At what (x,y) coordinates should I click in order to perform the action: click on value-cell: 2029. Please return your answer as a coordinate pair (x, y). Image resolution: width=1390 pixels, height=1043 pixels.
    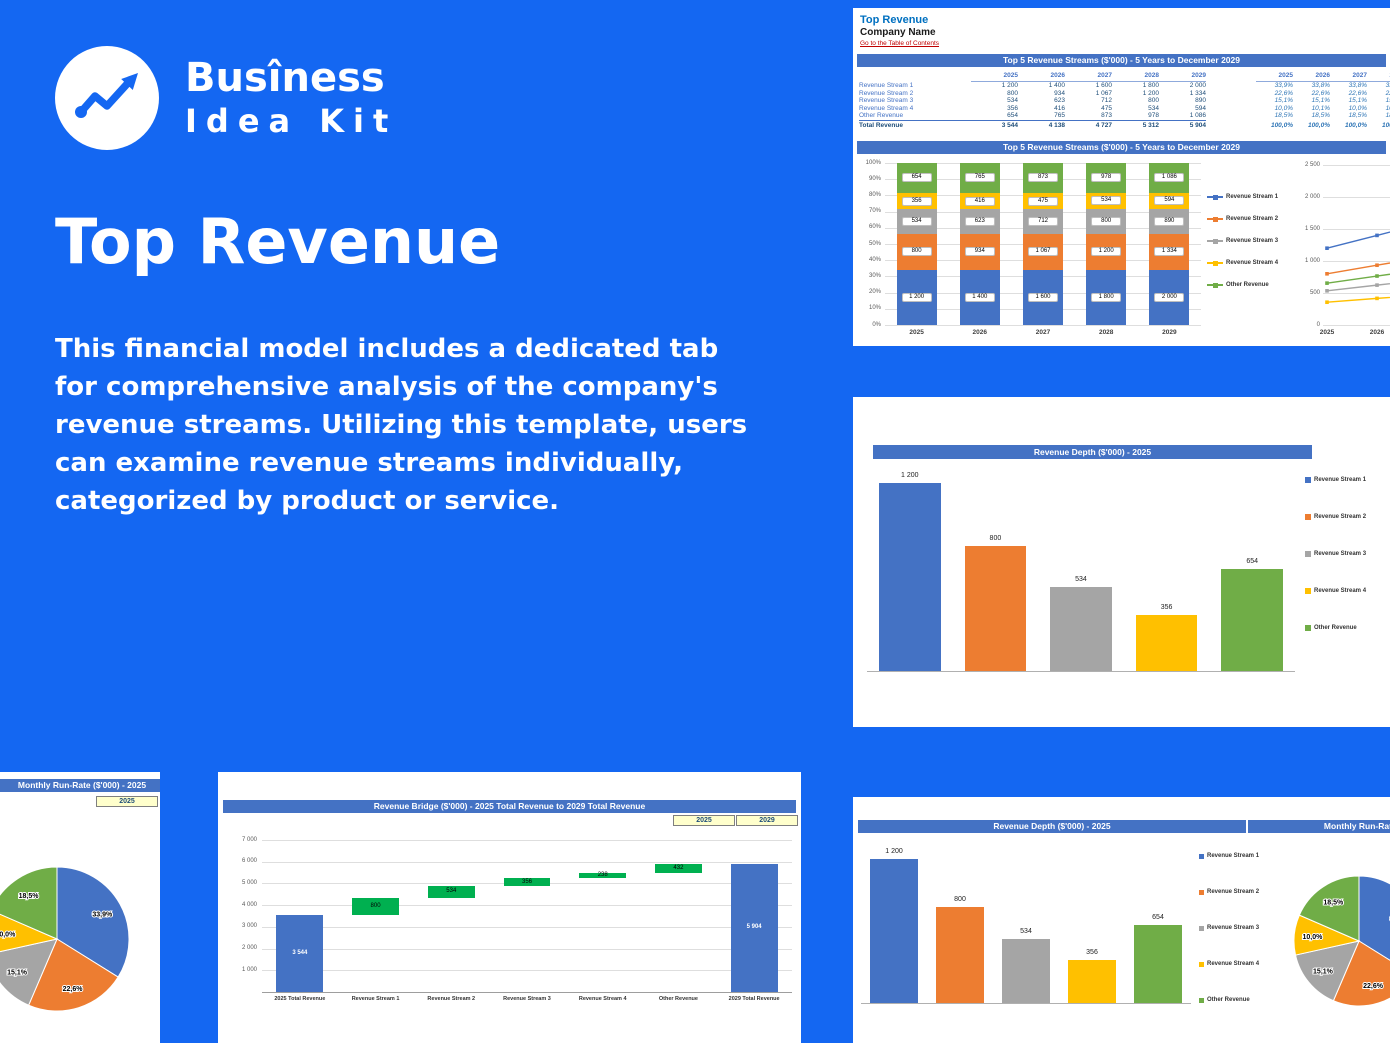
    Looking at the image, I should click on (1182, 76).